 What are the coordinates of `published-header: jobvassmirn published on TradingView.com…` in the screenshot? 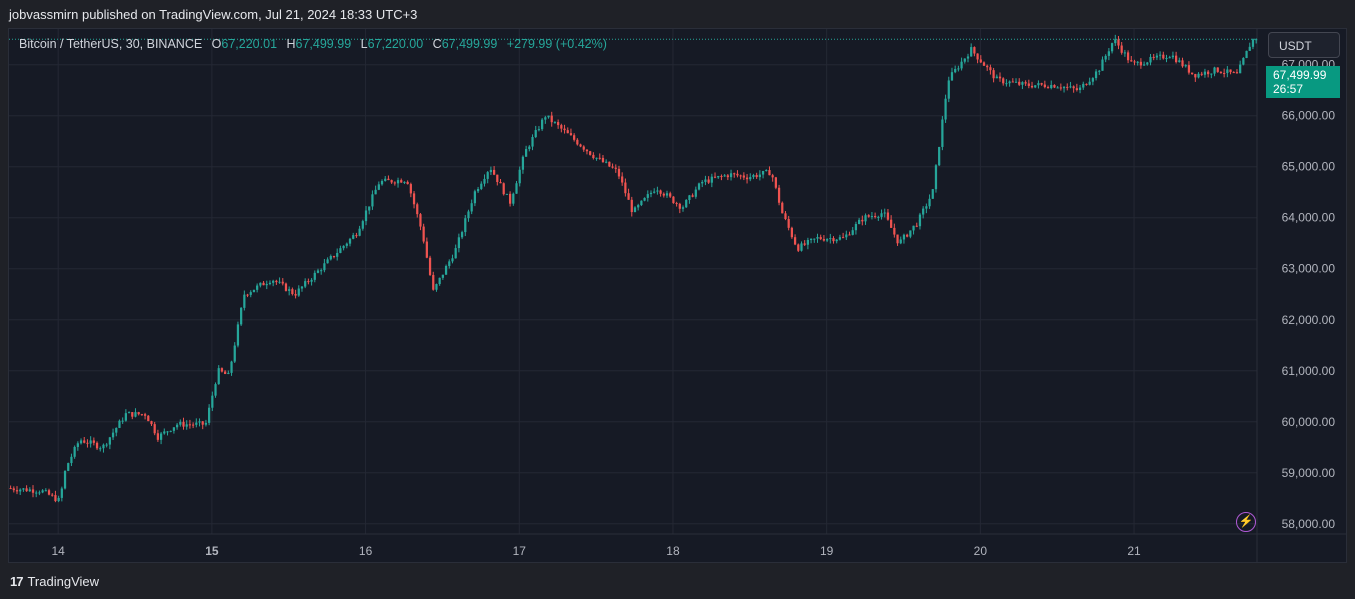 It's located at (213, 14).